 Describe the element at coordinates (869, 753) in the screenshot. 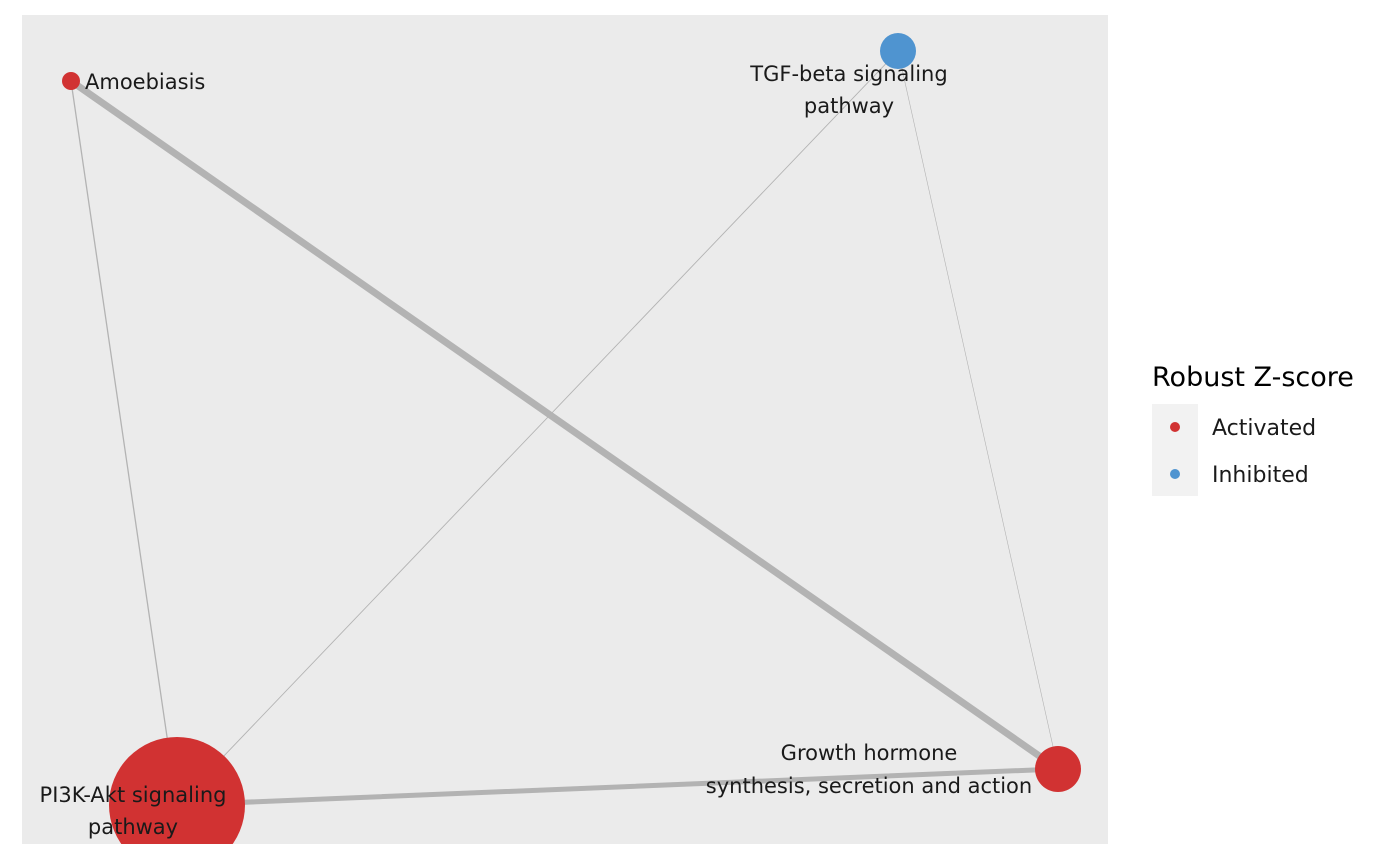

I see `node-label-line: Growth hormone` at that location.